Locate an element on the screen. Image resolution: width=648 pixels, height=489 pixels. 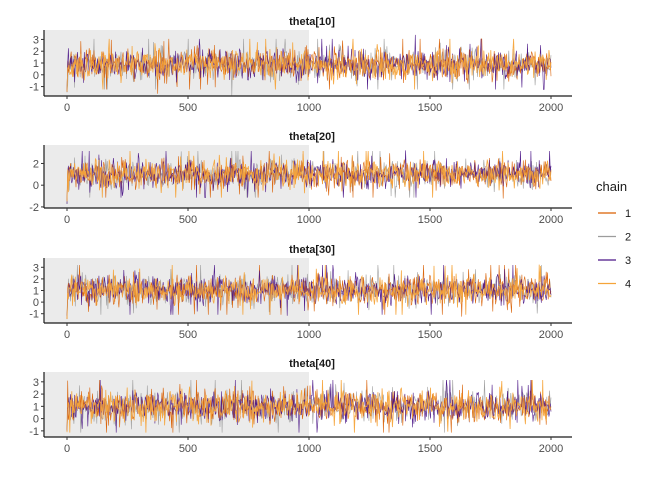
panel-title: theta[30] is located at coordinates (312, 250).